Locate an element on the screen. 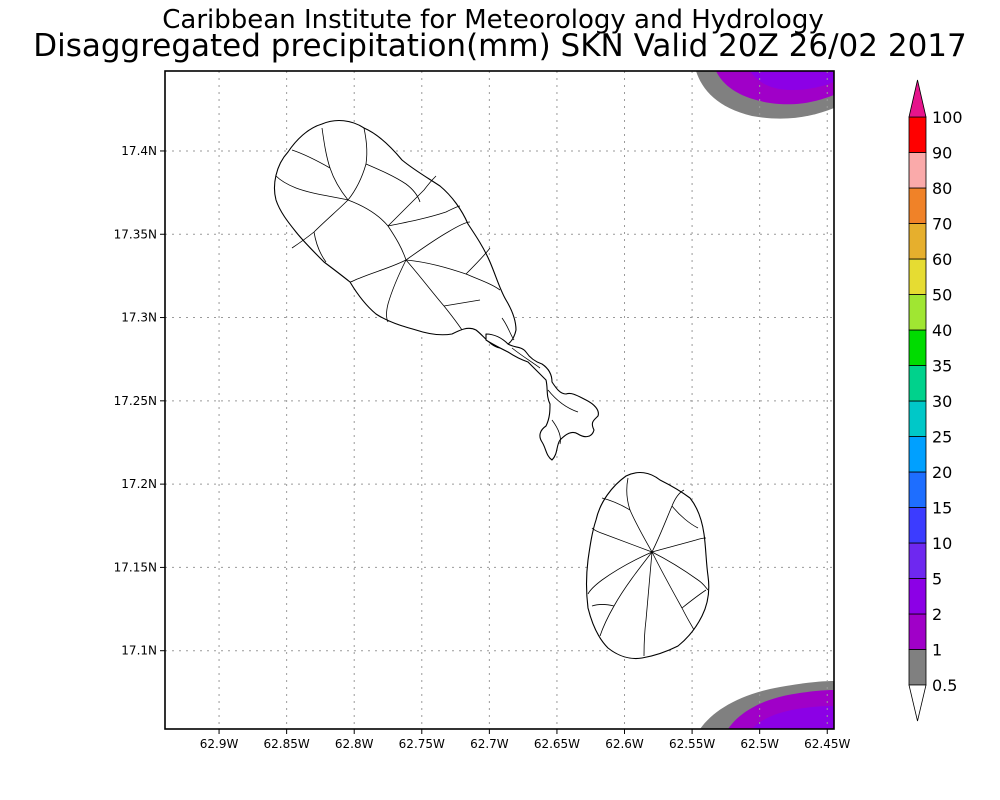 Image resolution: width=1000 pixels, height=800 pixels. x-tick-label-5: 62.65W is located at coordinates (557, 744).